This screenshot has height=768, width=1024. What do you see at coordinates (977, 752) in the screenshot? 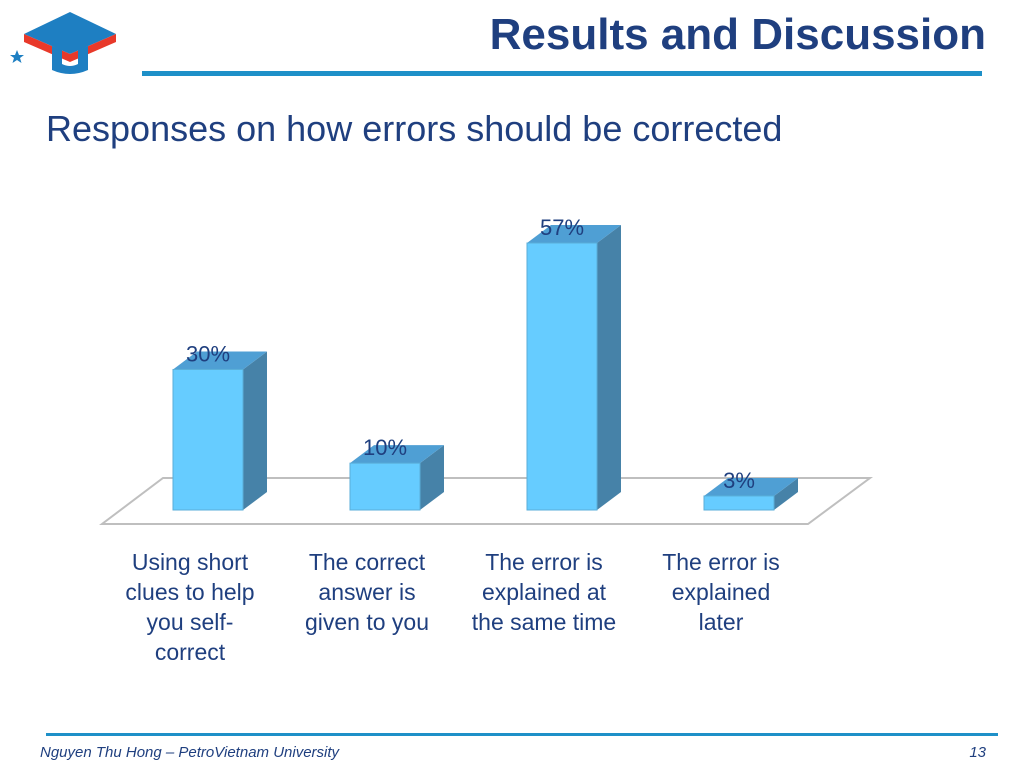
I see `page-number: 13` at bounding box center [977, 752].